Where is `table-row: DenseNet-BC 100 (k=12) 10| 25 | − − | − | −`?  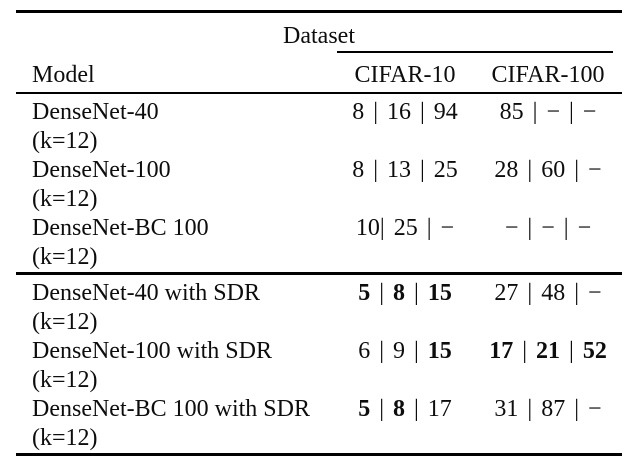
table-row: DenseNet-BC 100 (k=12) 10| 25 | − − | − | − is located at coordinates (319, 243).